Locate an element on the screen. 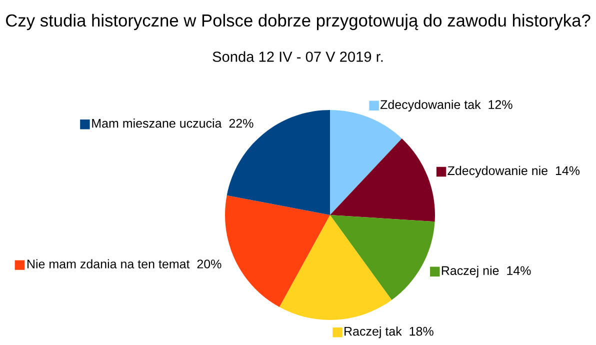  legend-label: Zdecydowanie nie 14% is located at coordinates (514, 172).